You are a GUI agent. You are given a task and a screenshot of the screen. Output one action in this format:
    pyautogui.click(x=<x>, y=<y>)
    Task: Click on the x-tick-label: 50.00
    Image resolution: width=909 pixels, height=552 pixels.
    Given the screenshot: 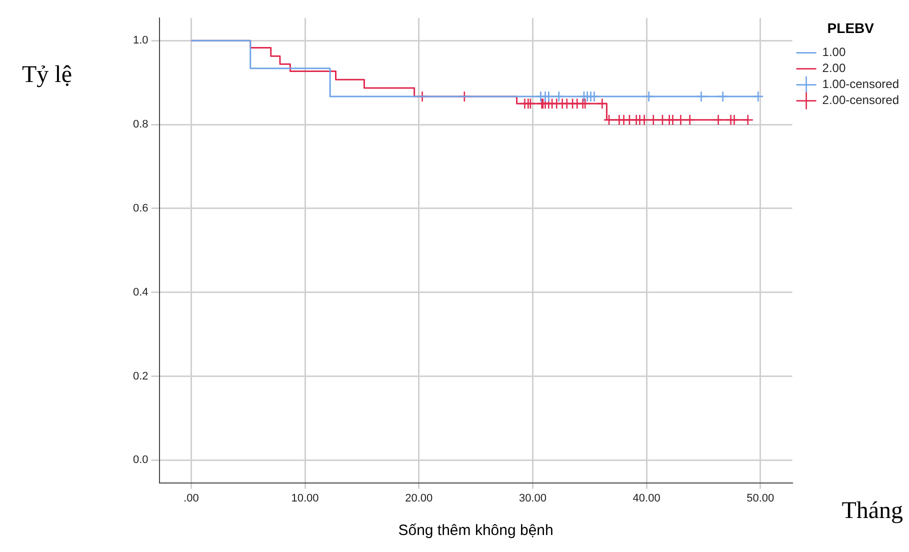 What is the action you would take?
    pyautogui.click(x=760, y=498)
    